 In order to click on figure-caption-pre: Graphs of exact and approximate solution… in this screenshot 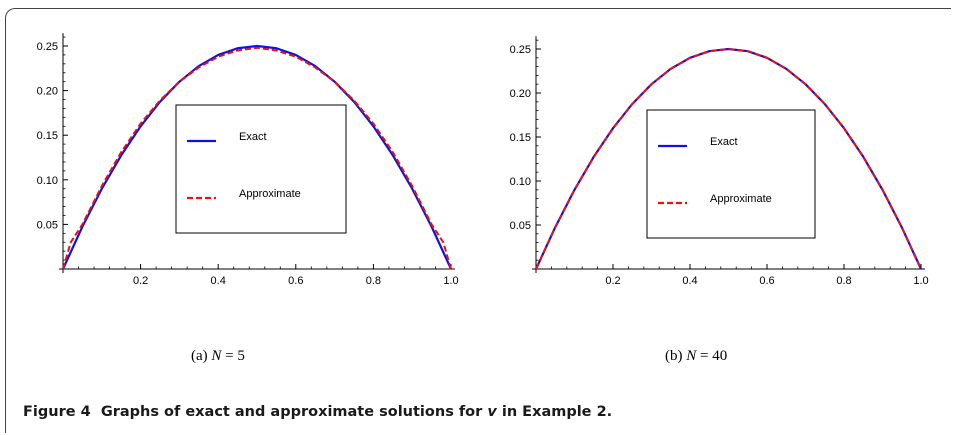, I will do `click(294, 412)`.